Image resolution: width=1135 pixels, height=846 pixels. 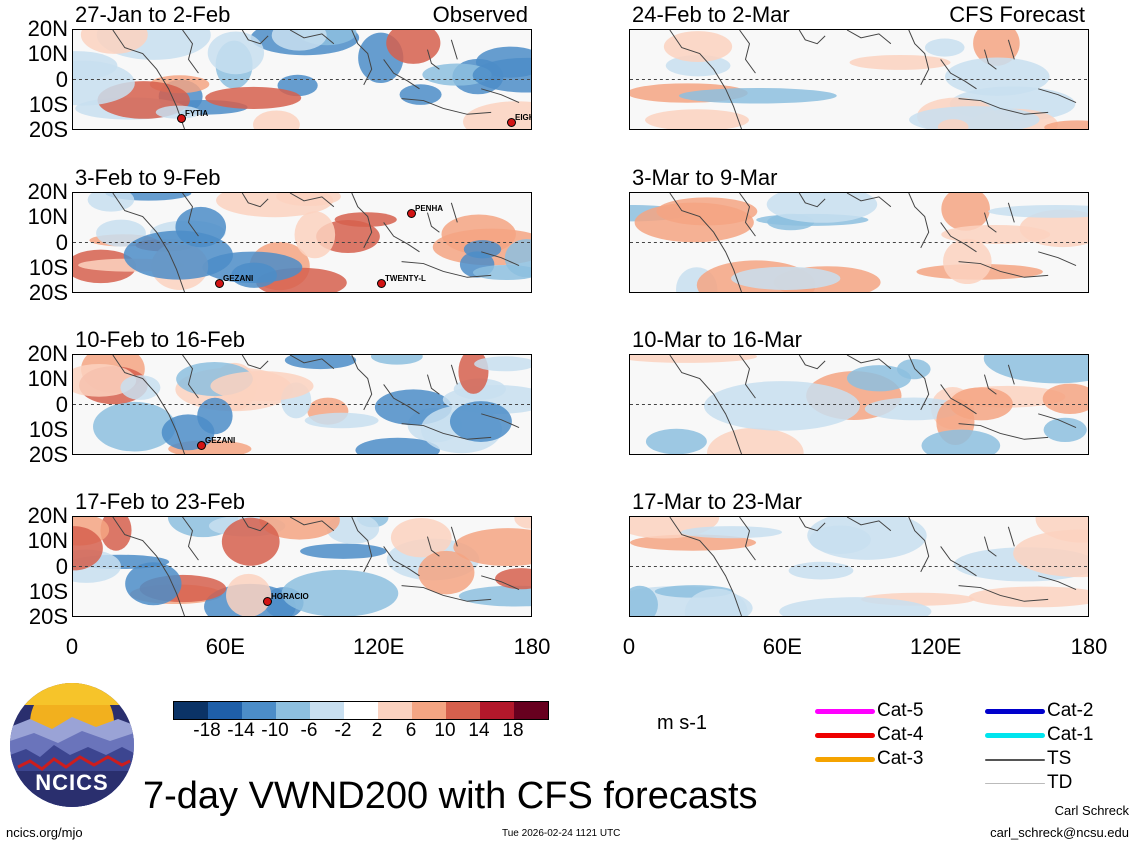 I want to click on lat-tick-label: 10S, so click(x=48, y=591).